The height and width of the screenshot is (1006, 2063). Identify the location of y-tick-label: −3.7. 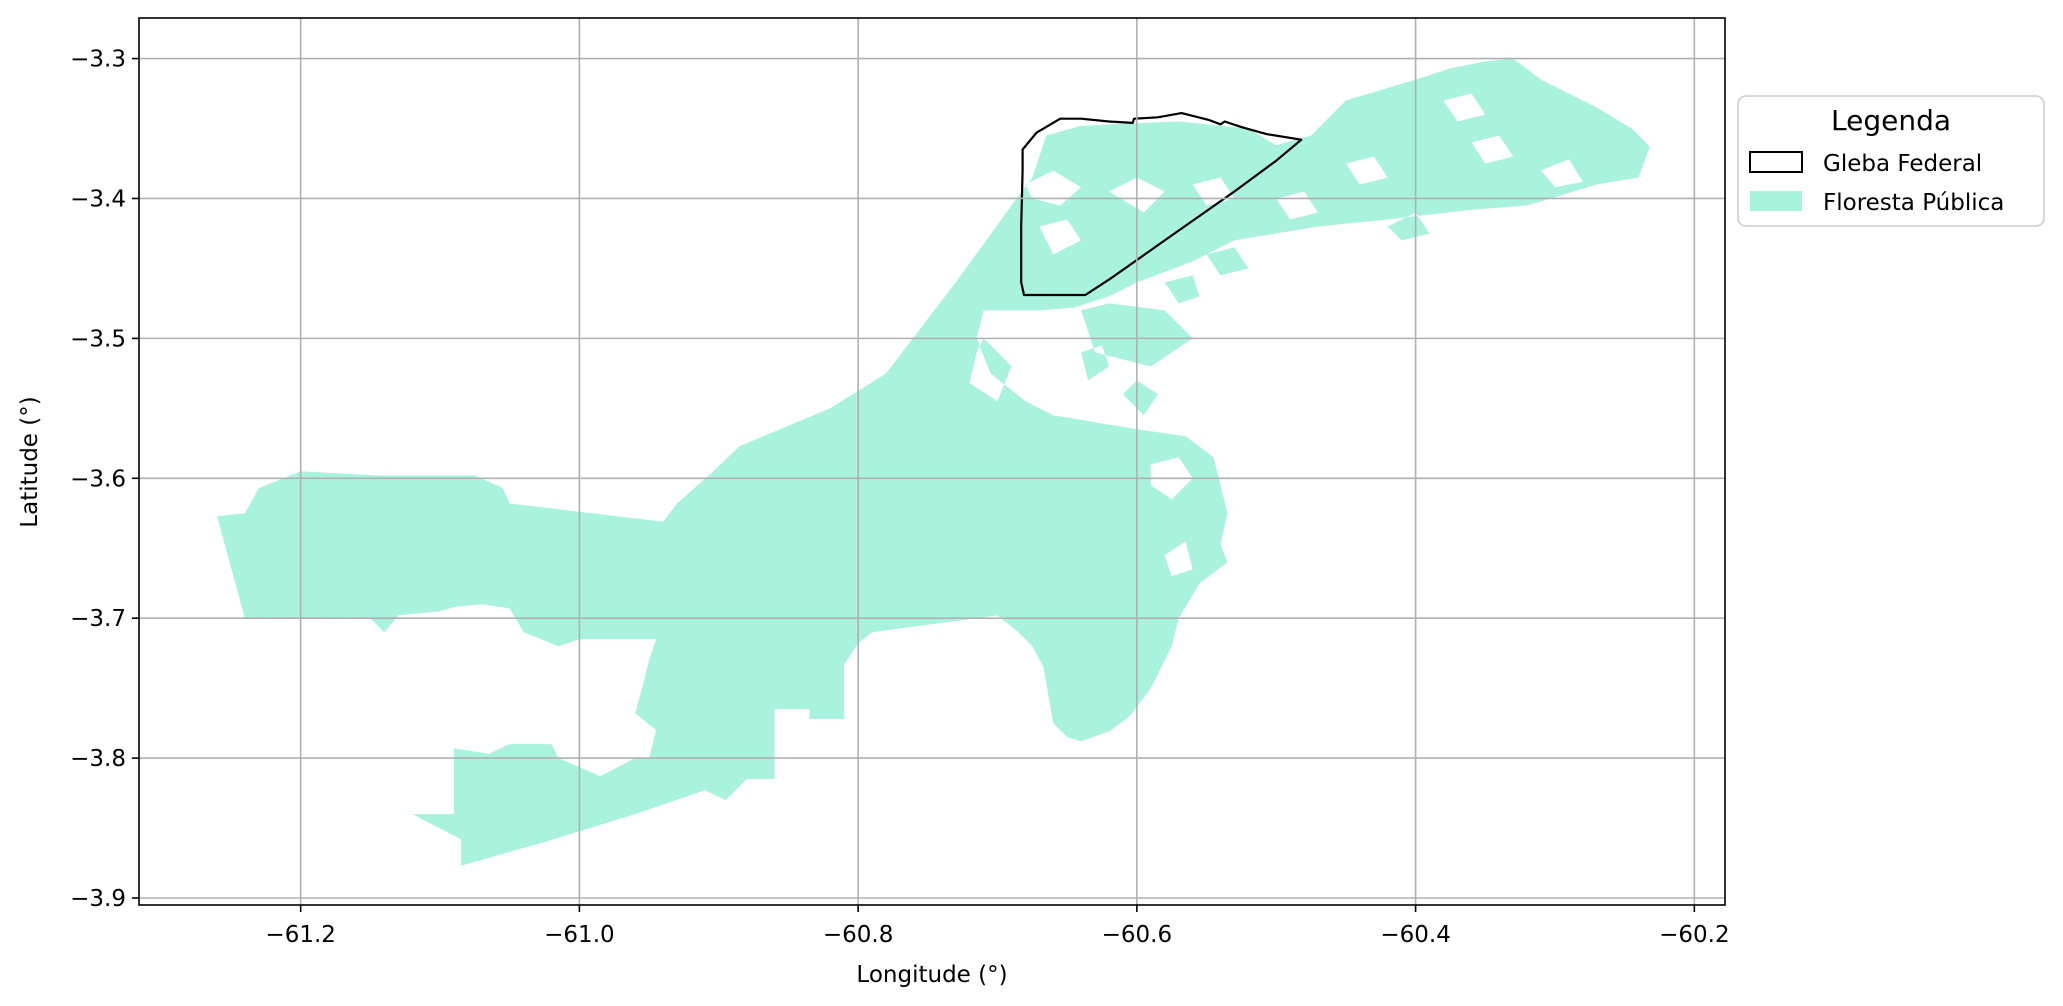
(98, 619).